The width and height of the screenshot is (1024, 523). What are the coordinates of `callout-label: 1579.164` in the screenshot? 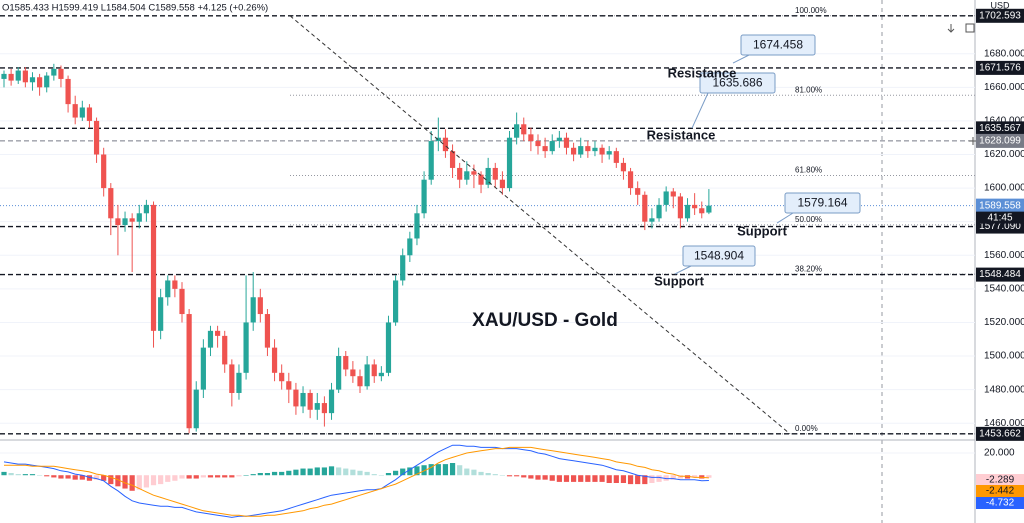 It's located at (822, 203).